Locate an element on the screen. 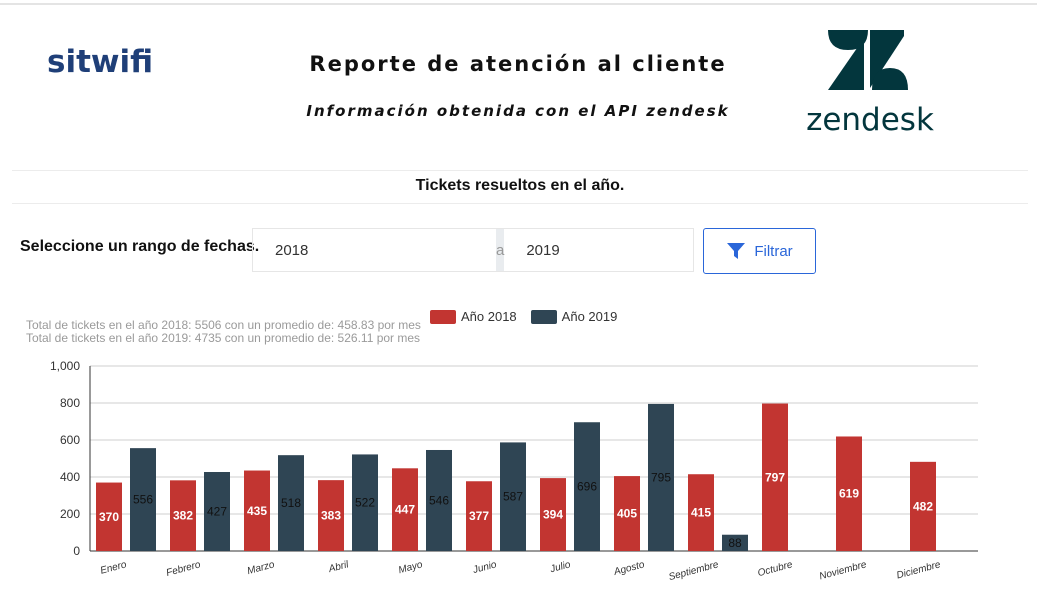 The height and width of the screenshot is (592, 1037). bar-value-label: 370 is located at coordinates (109, 517).